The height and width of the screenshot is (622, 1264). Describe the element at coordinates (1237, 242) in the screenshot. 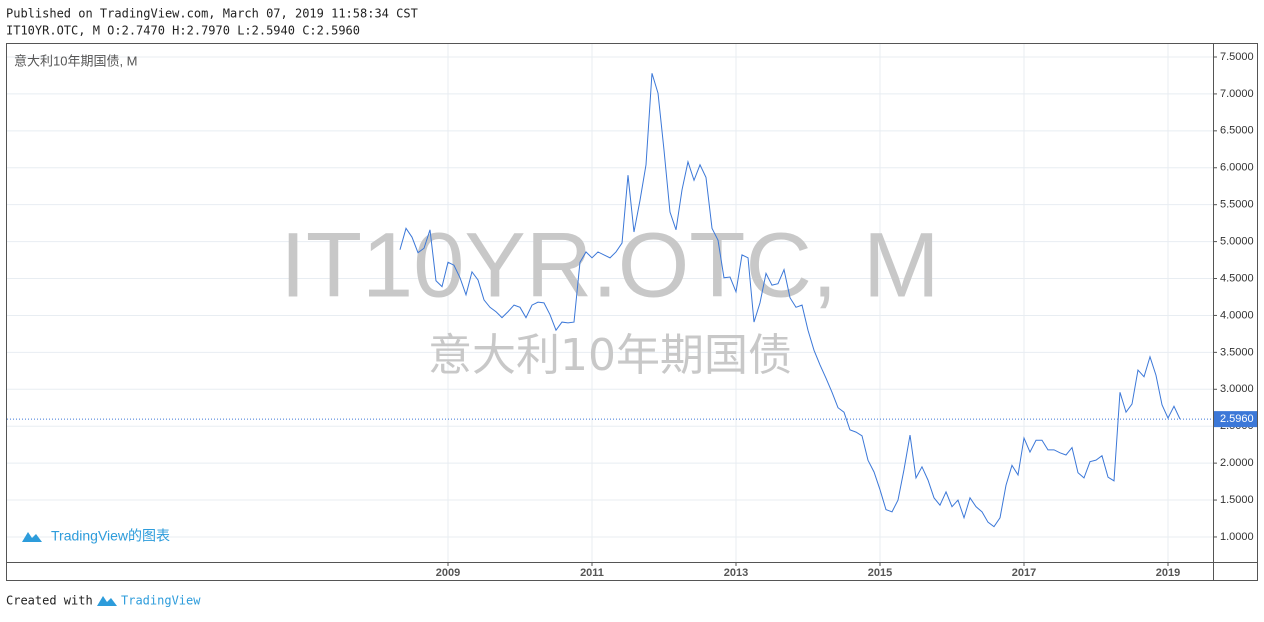

I see `y-tick-label: 5.0000` at that location.